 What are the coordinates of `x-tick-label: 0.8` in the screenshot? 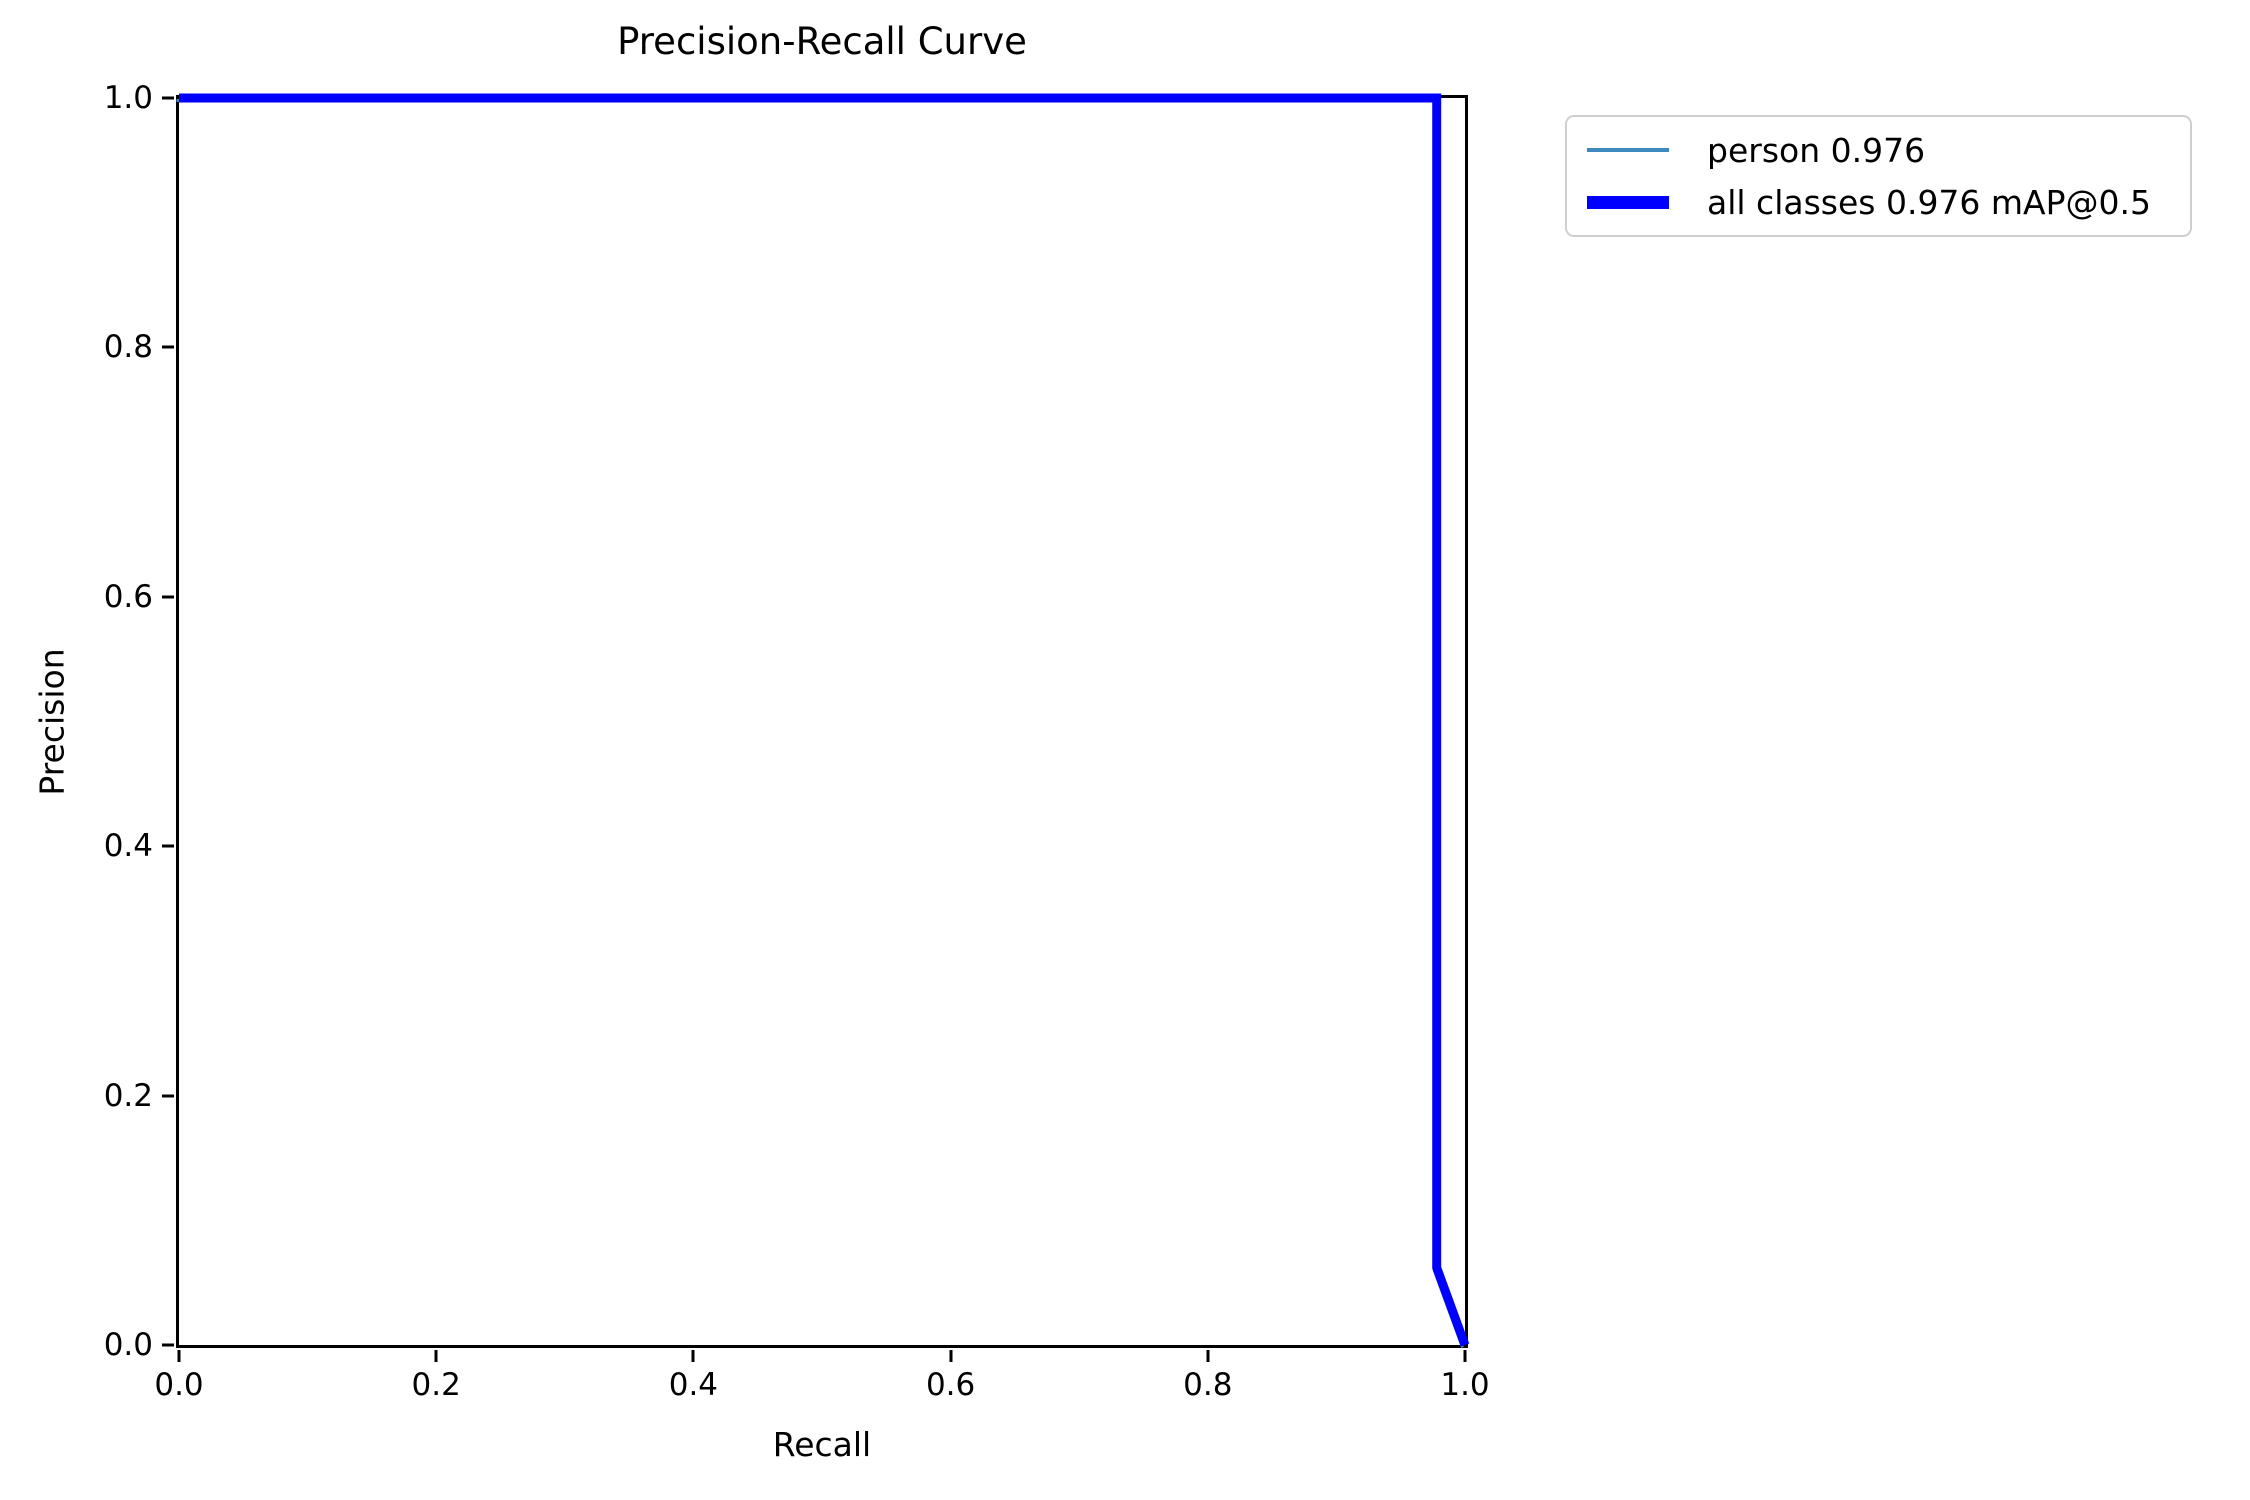 It's located at (1208, 1385).